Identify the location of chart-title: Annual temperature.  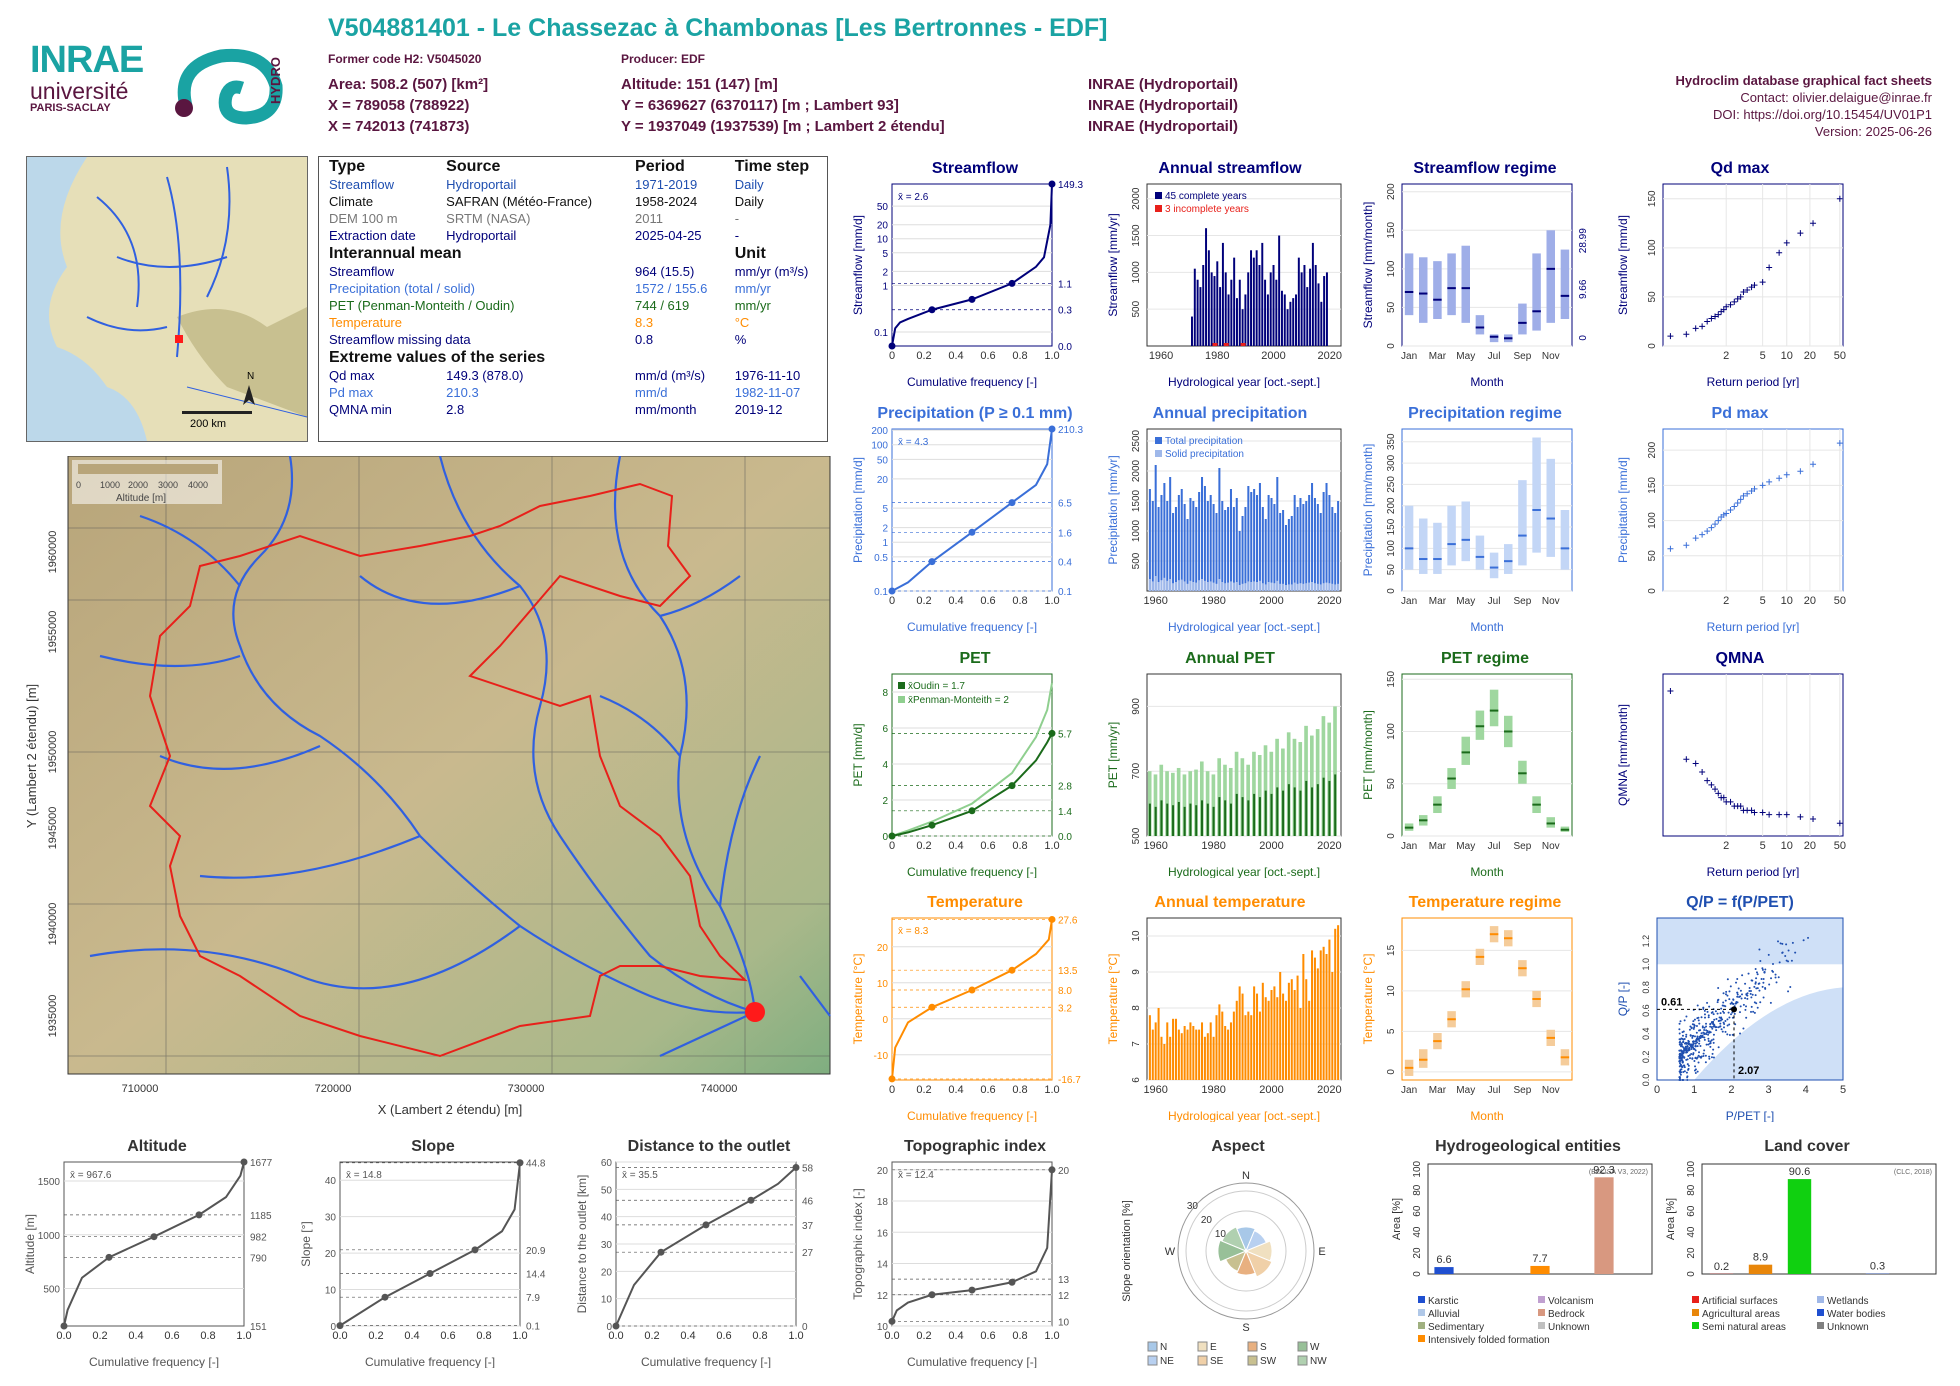
(1230, 902).